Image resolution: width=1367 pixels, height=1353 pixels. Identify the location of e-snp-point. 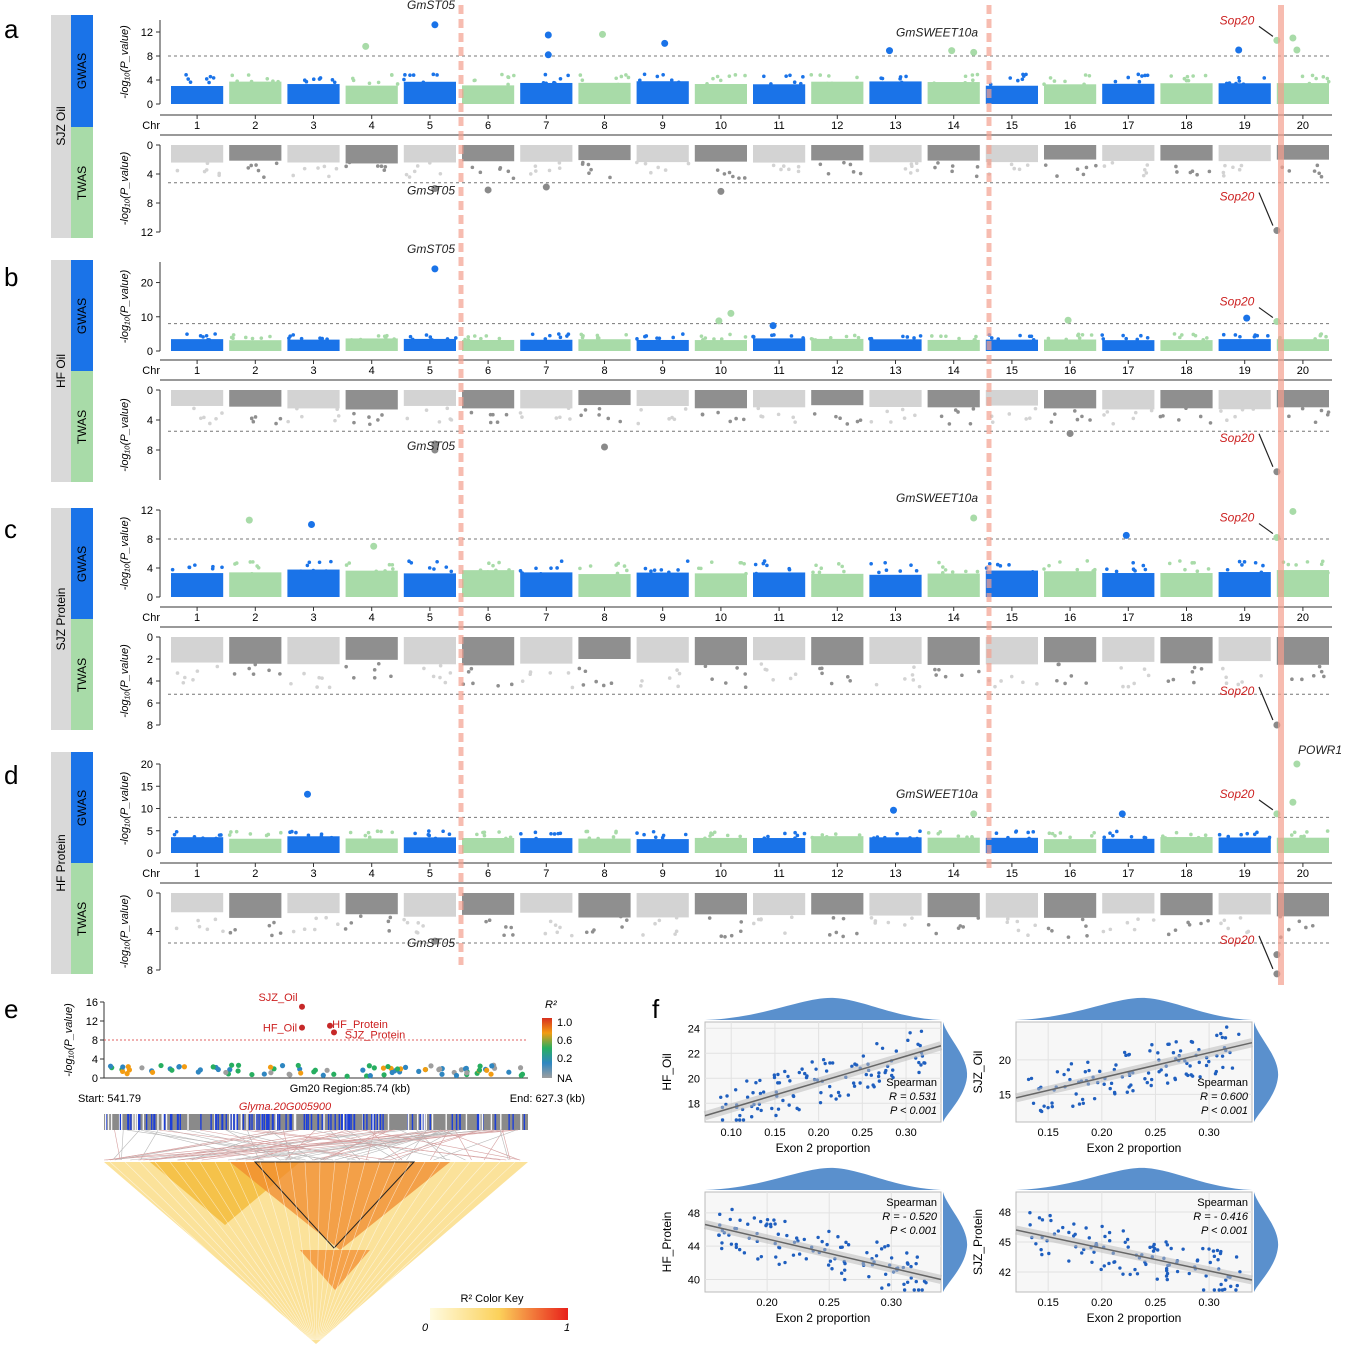
(347, 1076).